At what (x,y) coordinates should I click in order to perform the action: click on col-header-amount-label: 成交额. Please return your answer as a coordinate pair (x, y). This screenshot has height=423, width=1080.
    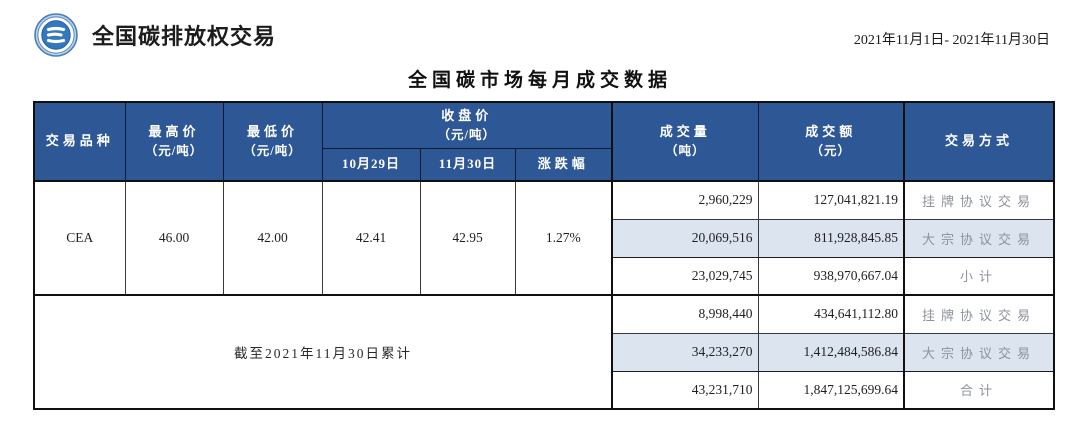
    Looking at the image, I should click on (831, 132).